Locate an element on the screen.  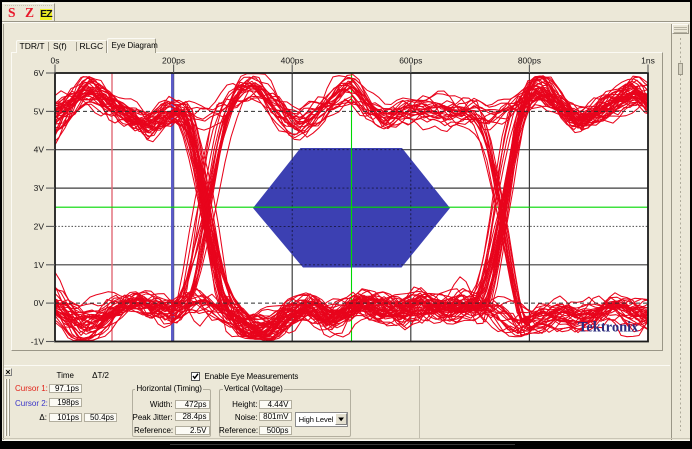
svg-text: Tektronix is located at coordinates (608, 328).